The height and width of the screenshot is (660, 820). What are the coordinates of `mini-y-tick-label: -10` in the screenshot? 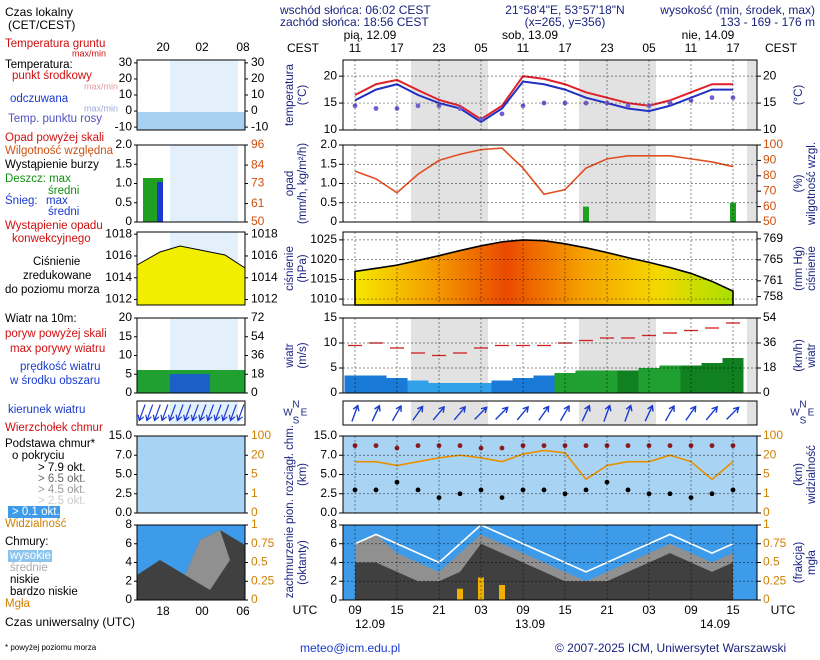 It's located at (124, 126).